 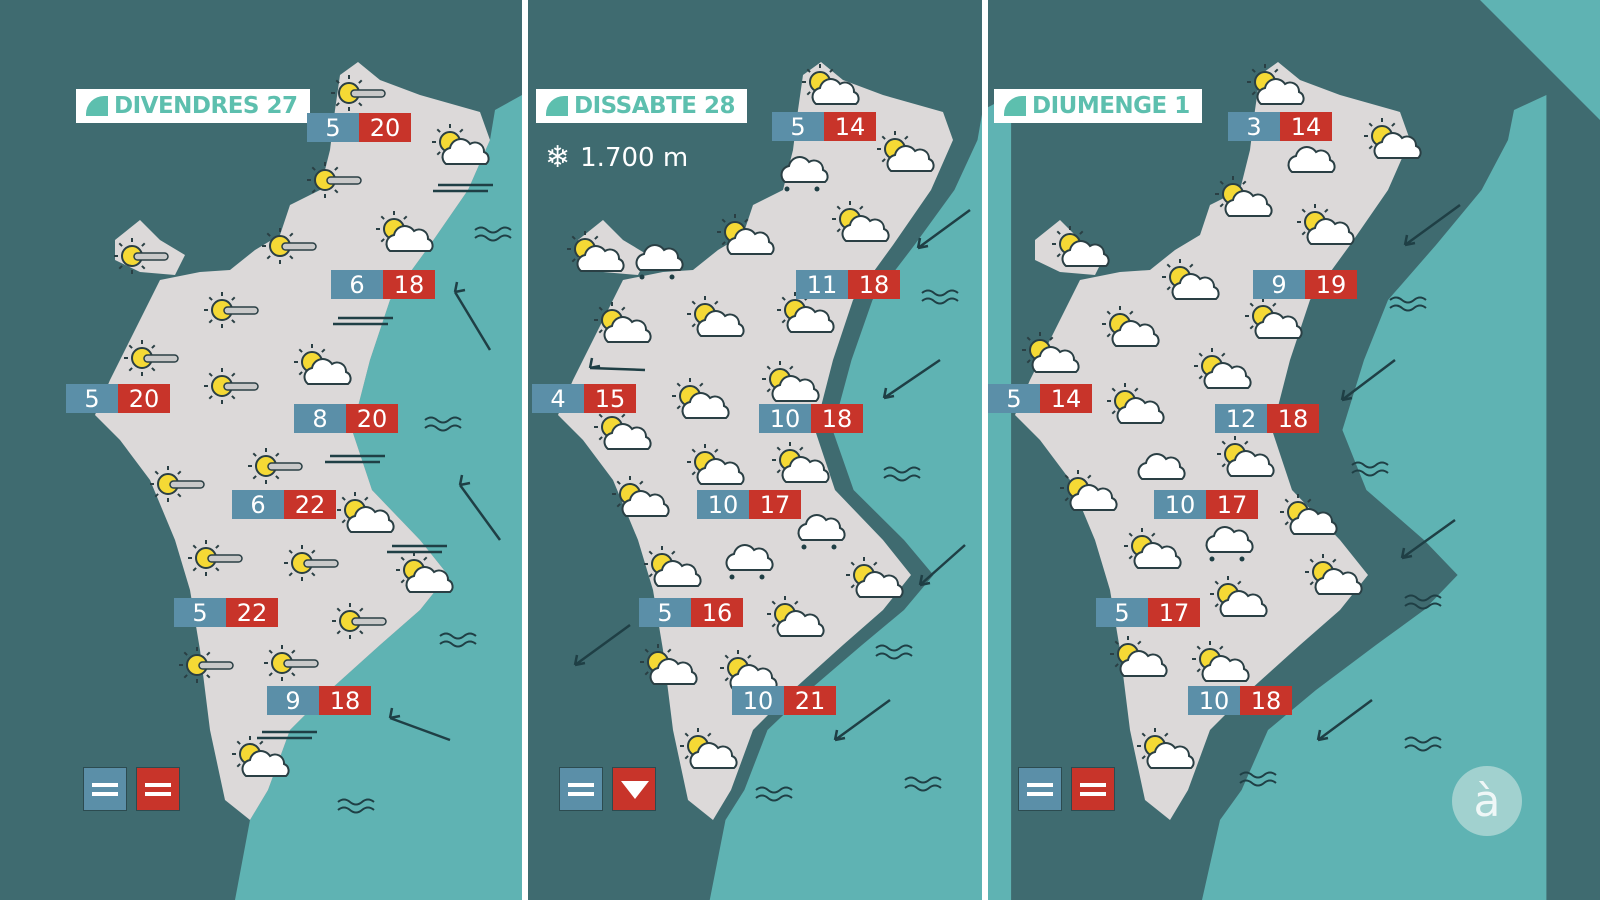 What do you see at coordinates (1305, 284) in the screenshot?
I see `temperature-box: 9 19` at bounding box center [1305, 284].